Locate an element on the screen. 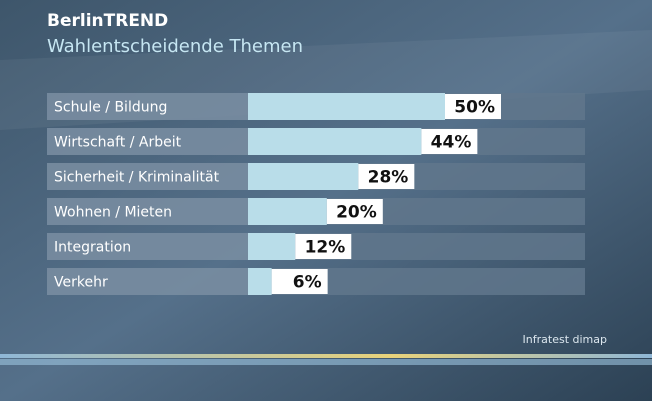 The width and height of the screenshot is (652, 401). chart-title: BerlinTREND is located at coordinates (107, 21).